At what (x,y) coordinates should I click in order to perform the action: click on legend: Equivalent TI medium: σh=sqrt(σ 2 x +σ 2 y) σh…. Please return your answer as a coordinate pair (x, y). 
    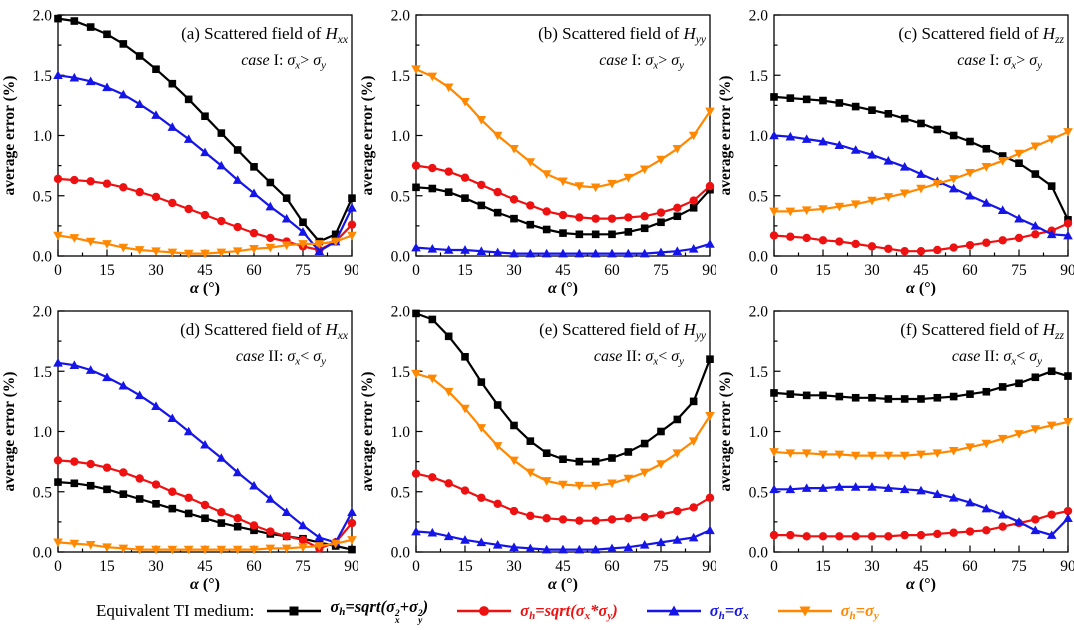
    Looking at the image, I should click on (537, 611).